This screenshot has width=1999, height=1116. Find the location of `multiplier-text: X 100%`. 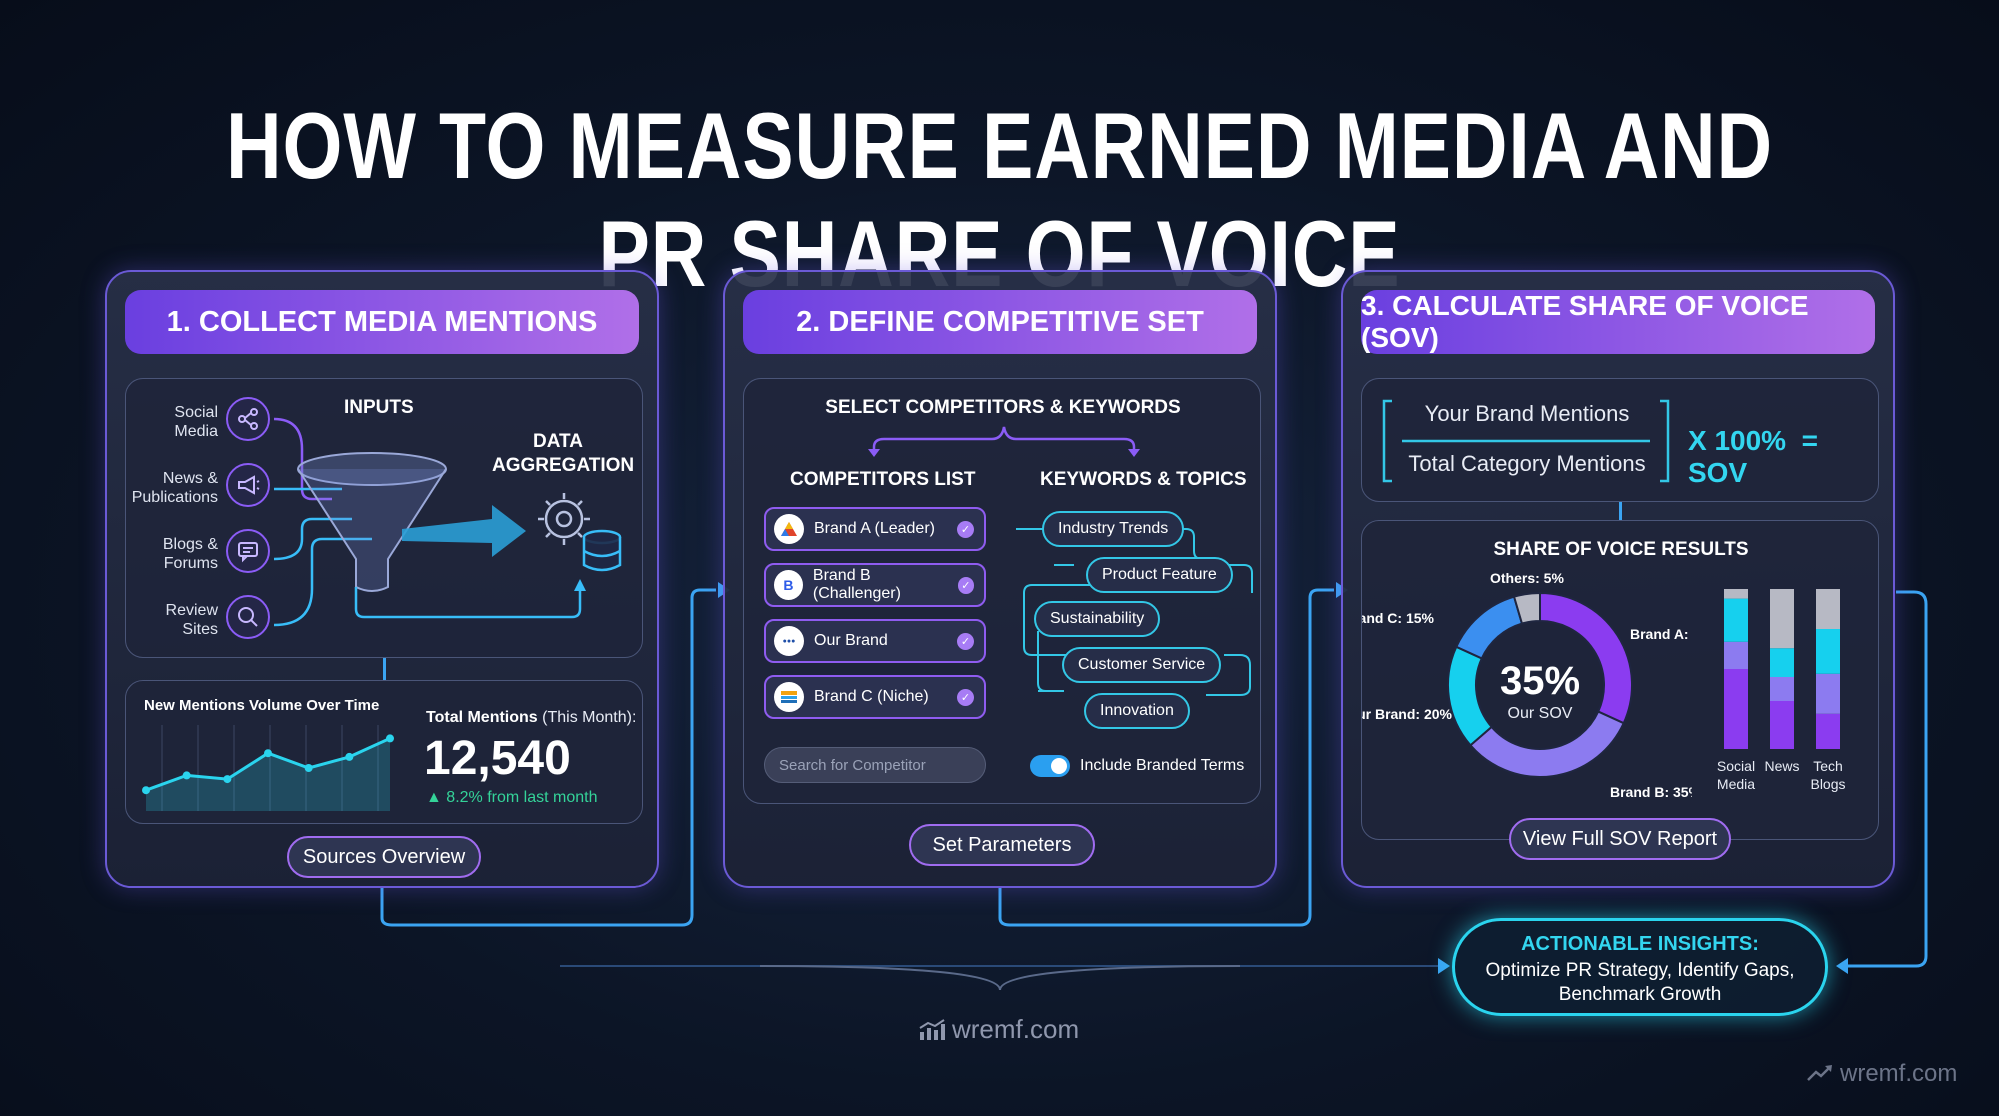

multiplier-text: X 100% is located at coordinates (1737, 440).